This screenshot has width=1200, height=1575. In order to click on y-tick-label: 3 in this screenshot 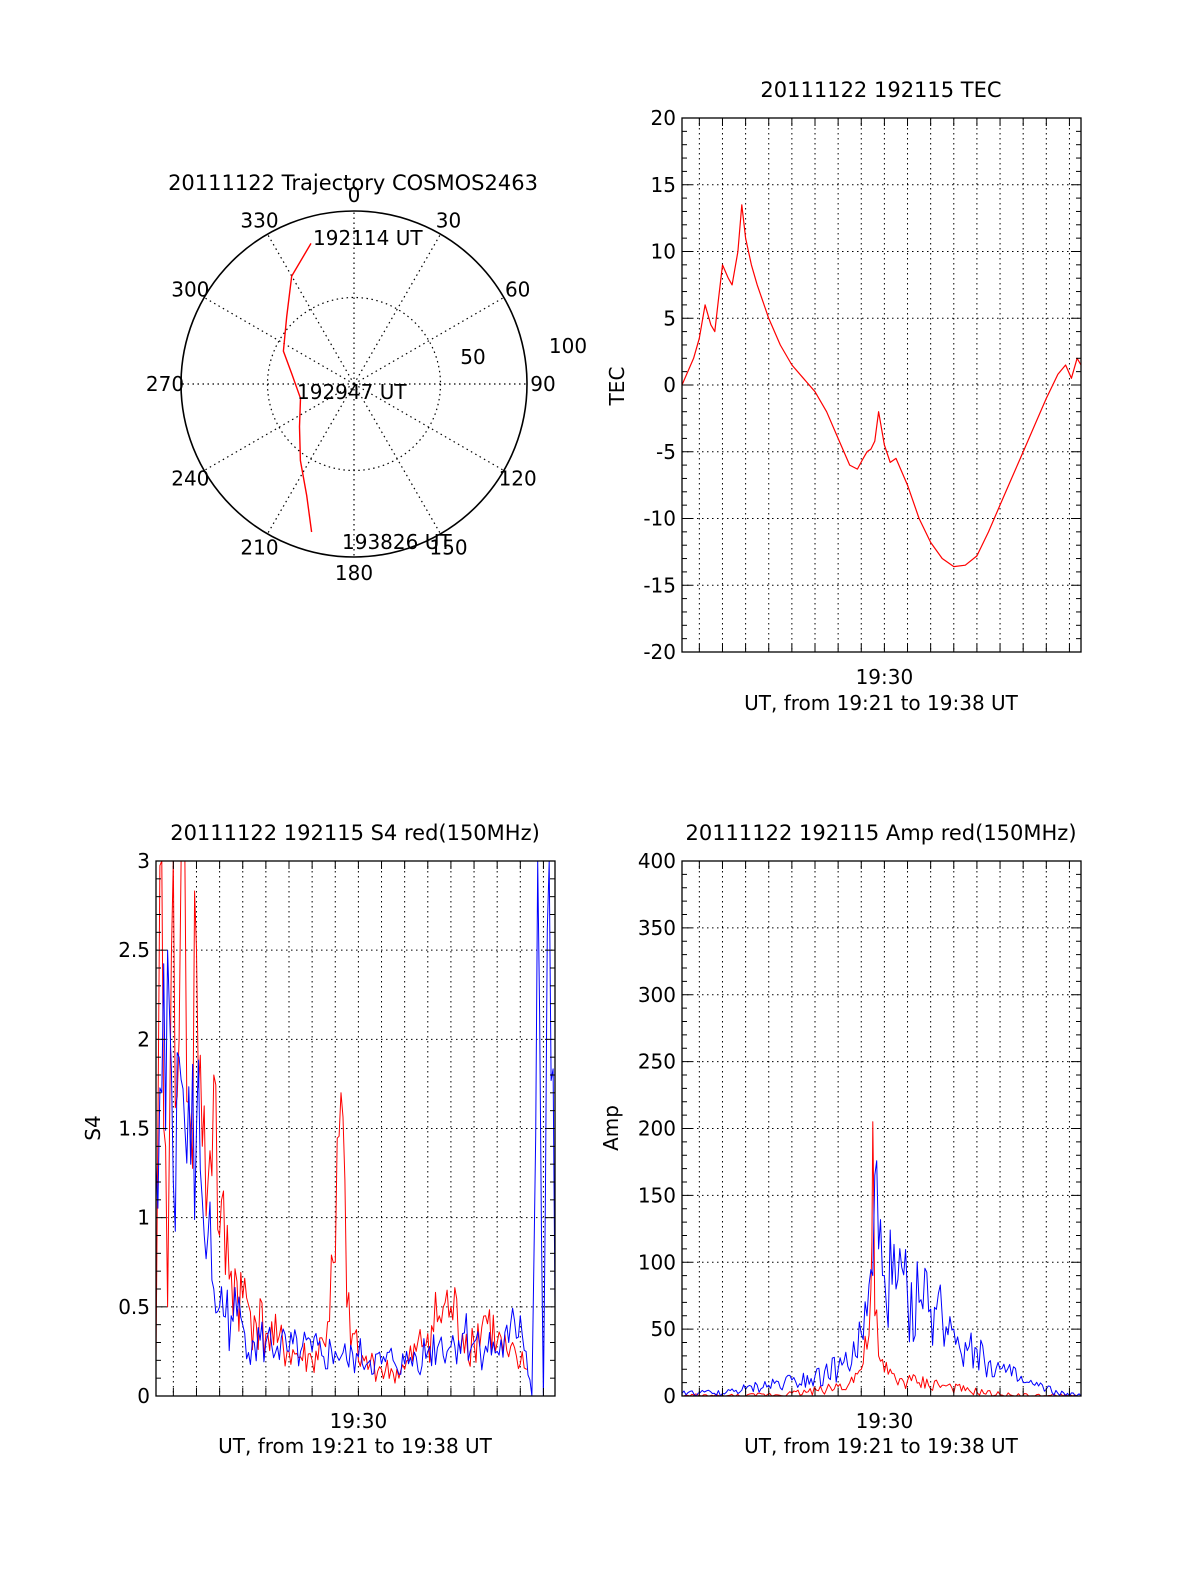, I will do `click(143, 861)`.